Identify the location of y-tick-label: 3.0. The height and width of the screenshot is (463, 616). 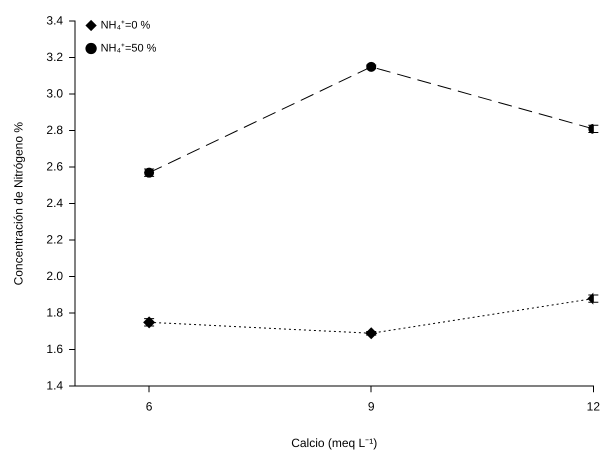
(55, 93).